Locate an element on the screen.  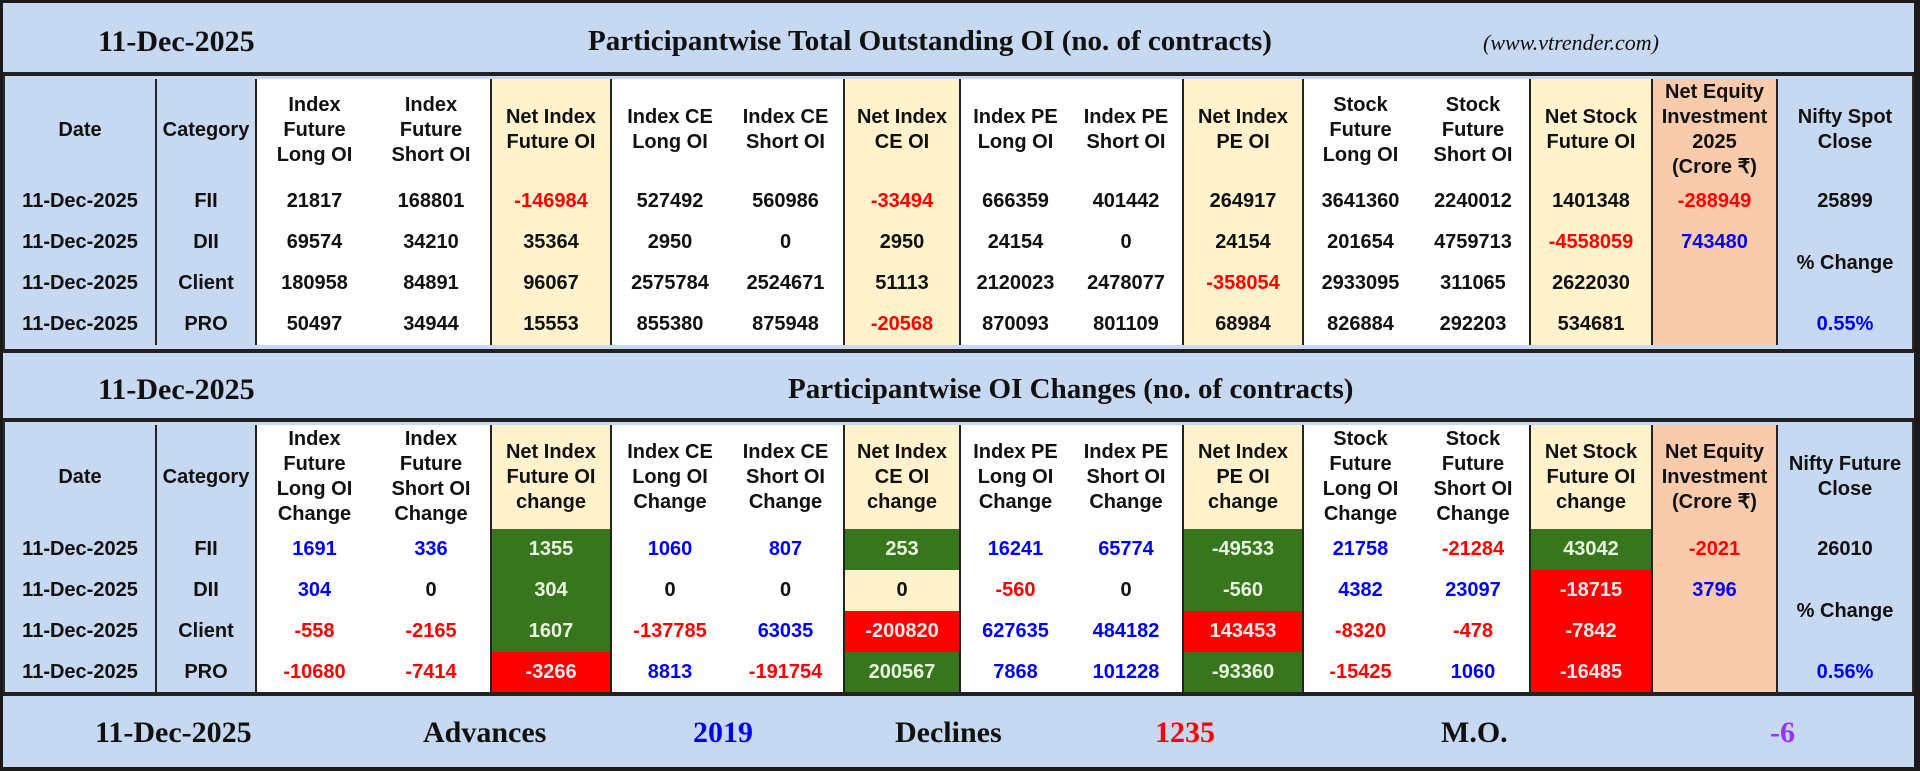
cell-stock-future-short: 292203 is located at coordinates (1473, 324).